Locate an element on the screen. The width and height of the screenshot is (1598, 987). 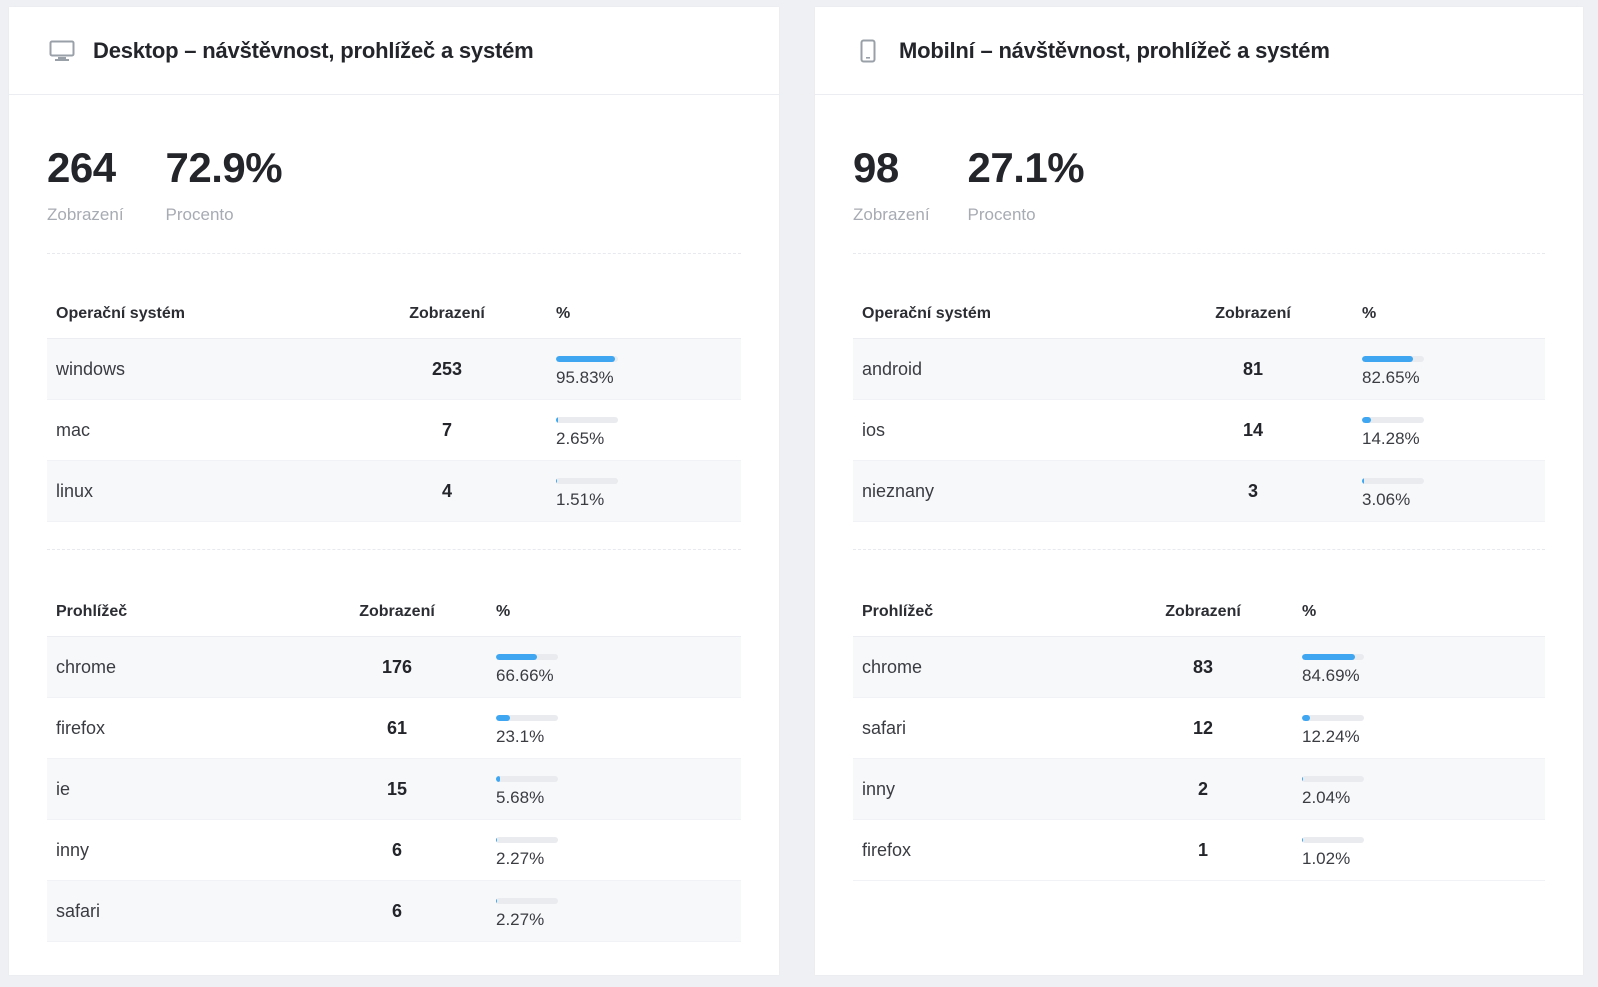
browser-percent: 2.04% is located at coordinates (1326, 797).